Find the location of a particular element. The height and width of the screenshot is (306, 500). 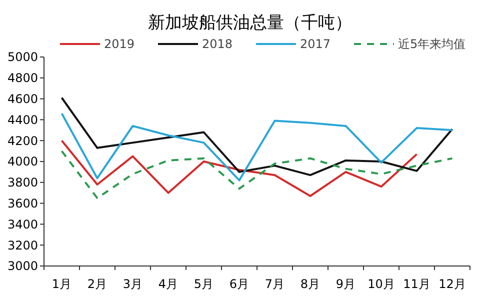

x-tick-label: 6月 is located at coordinates (239, 284).